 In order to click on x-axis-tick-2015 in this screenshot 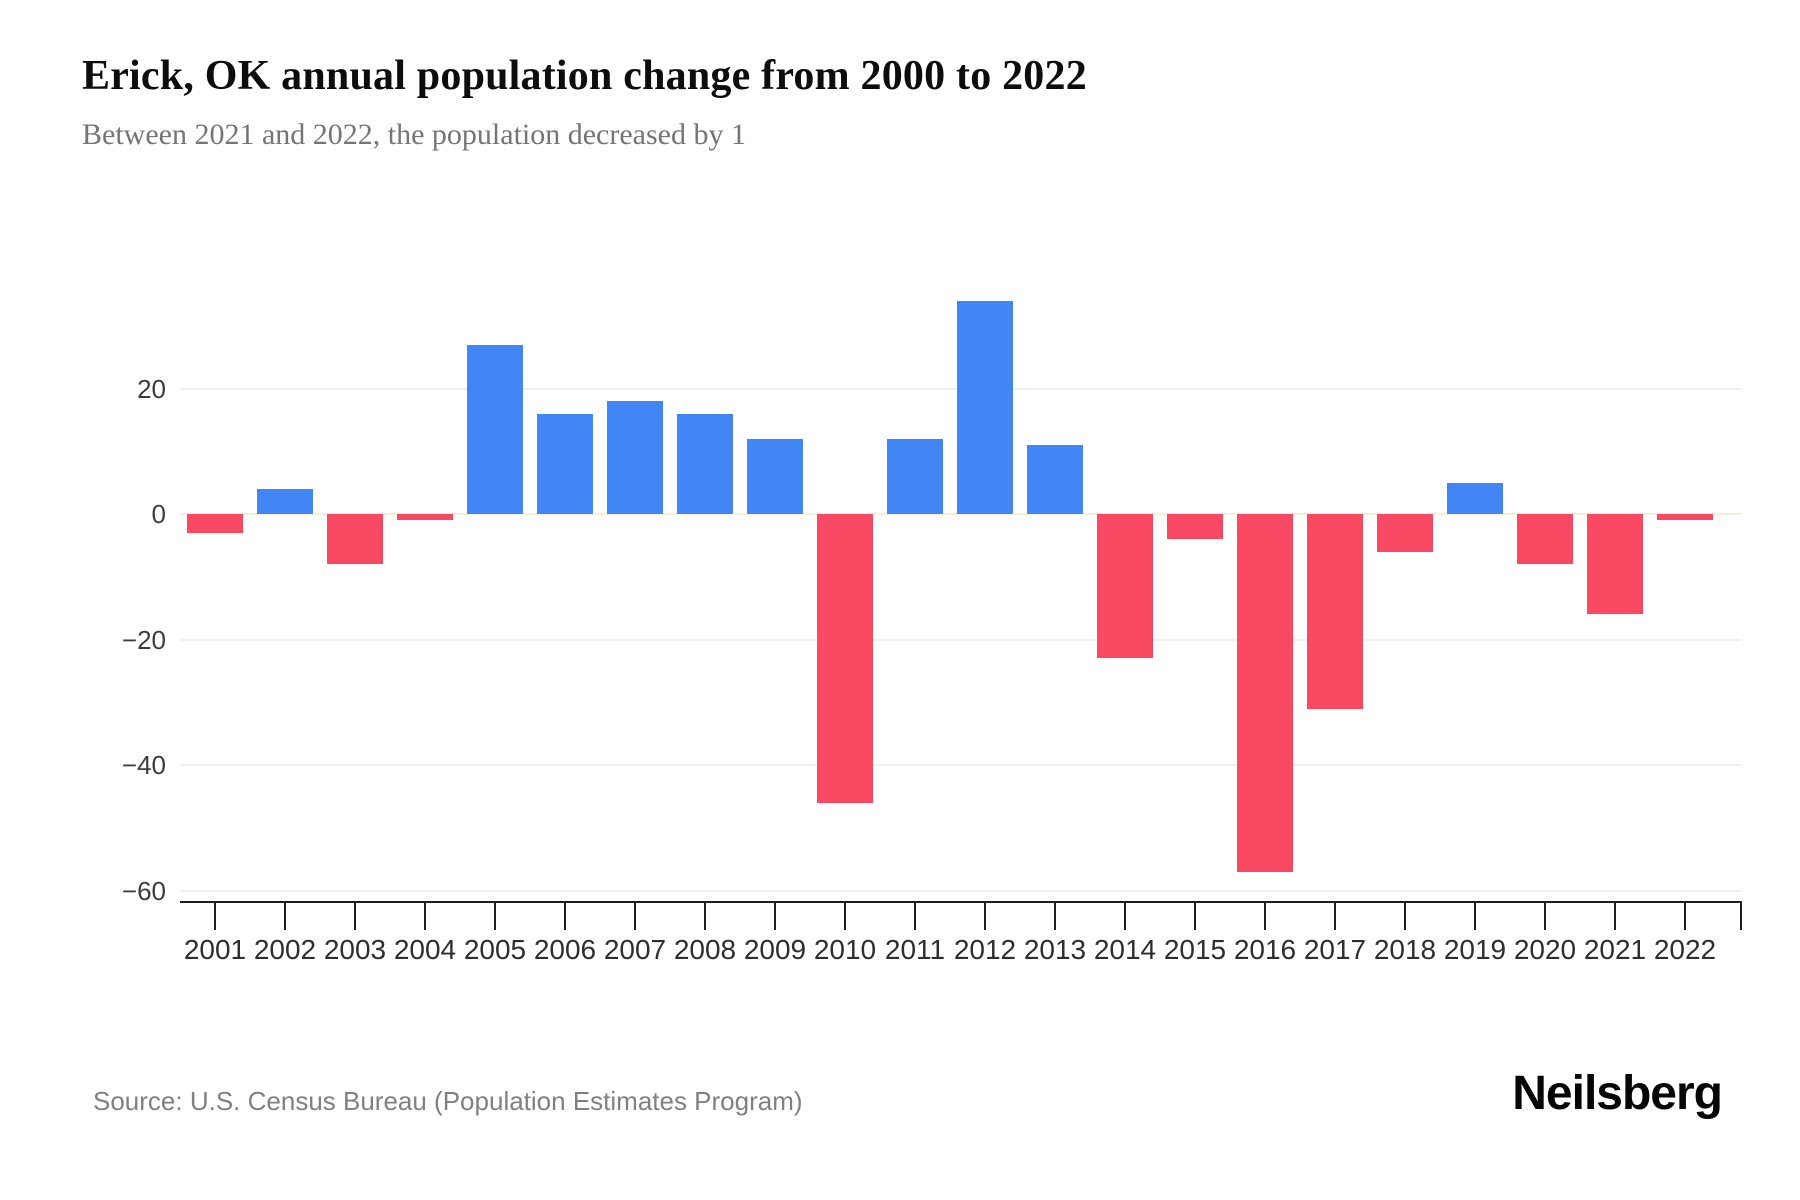, I will do `click(1195, 916)`.